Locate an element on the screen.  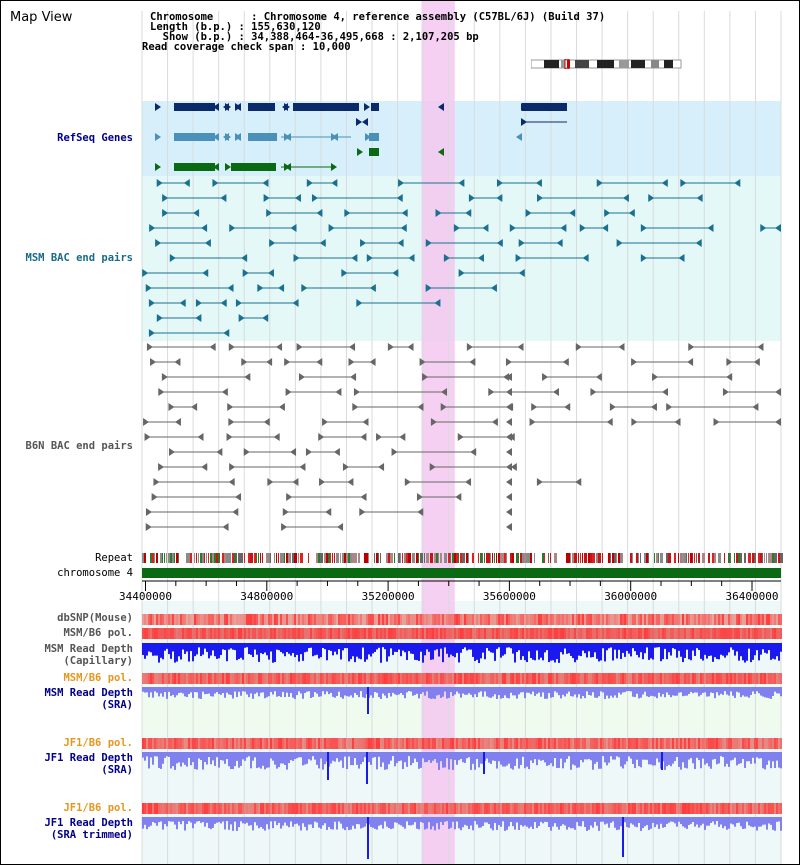
chromosome-bar is located at coordinates (461, 573).